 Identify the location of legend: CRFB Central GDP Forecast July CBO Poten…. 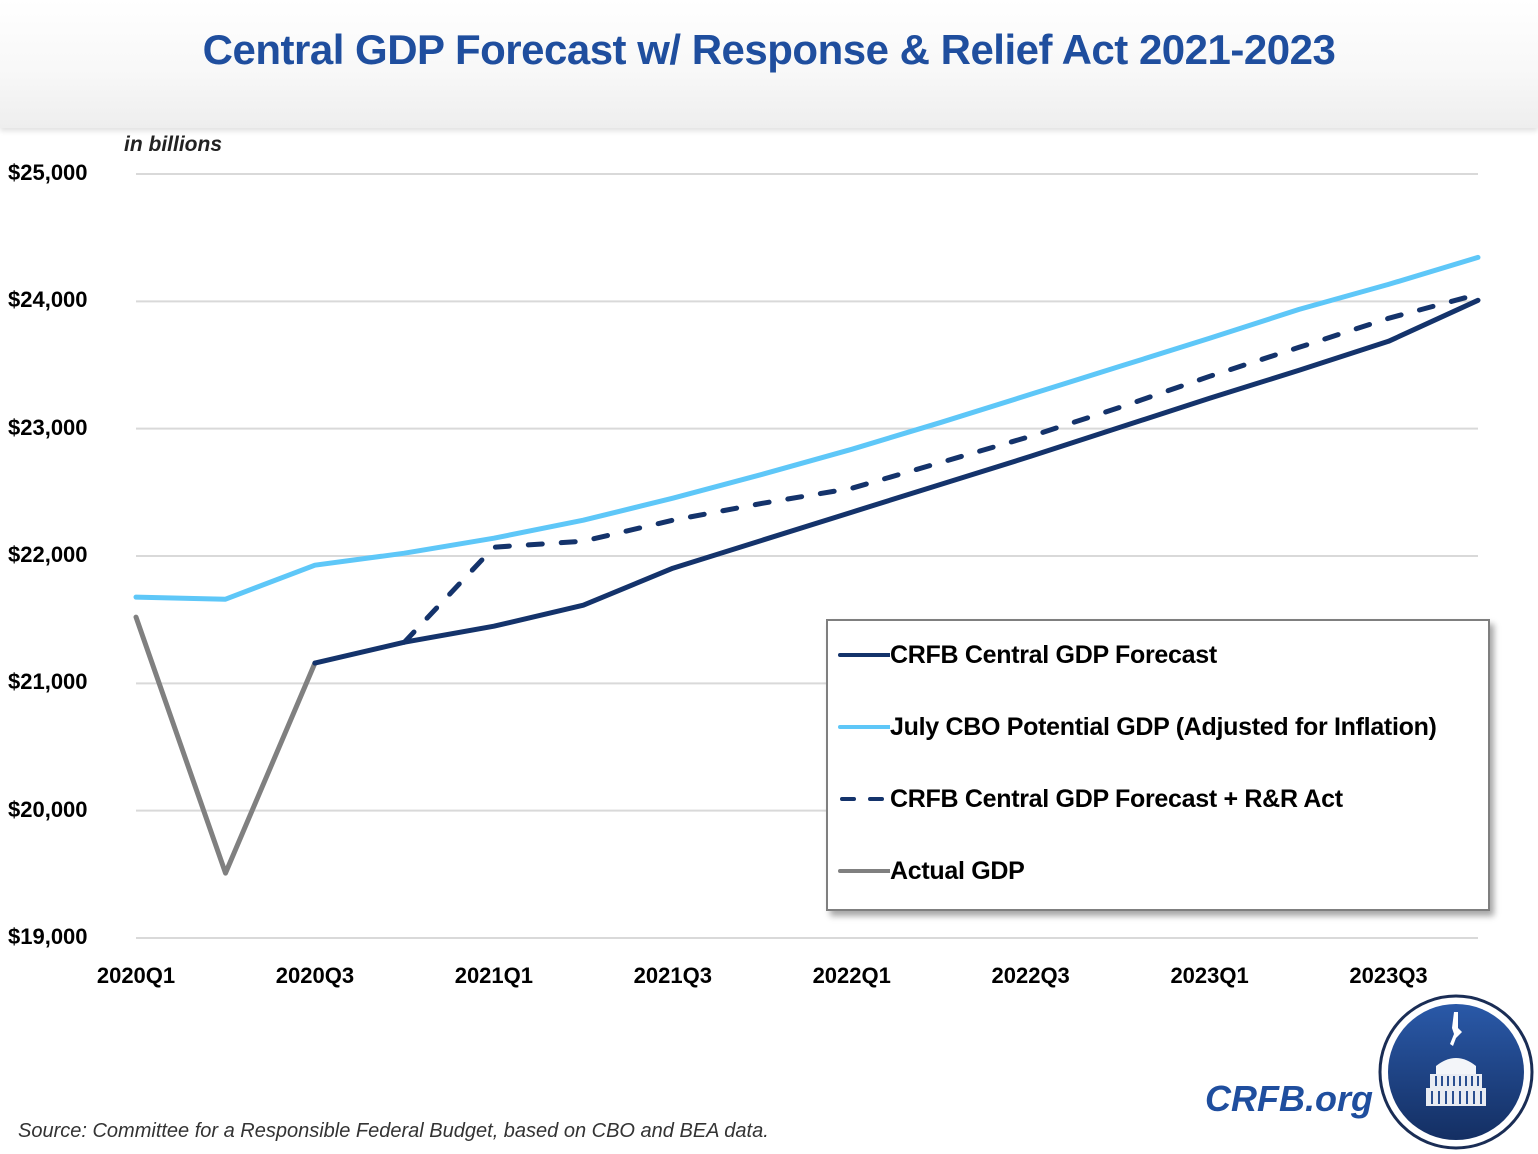
(1158, 765).